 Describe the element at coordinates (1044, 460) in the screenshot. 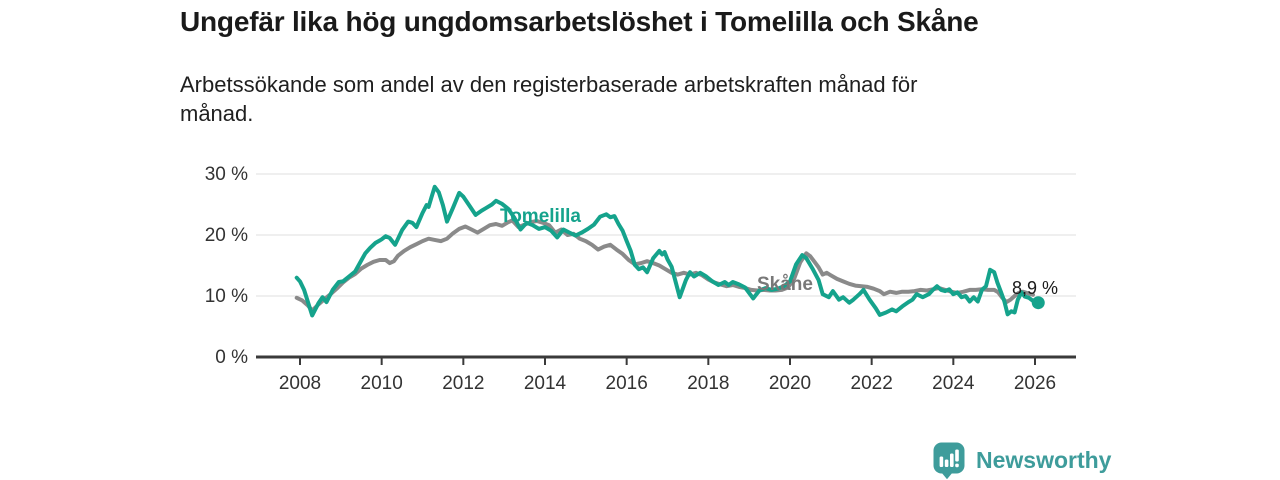

I see `newsworthy-logo-text: Newsworthy` at that location.